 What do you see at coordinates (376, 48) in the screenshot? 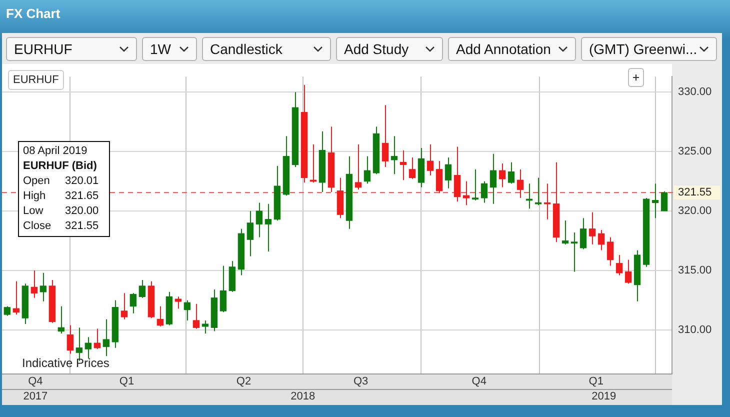
I see `text: Add Study` at bounding box center [376, 48].